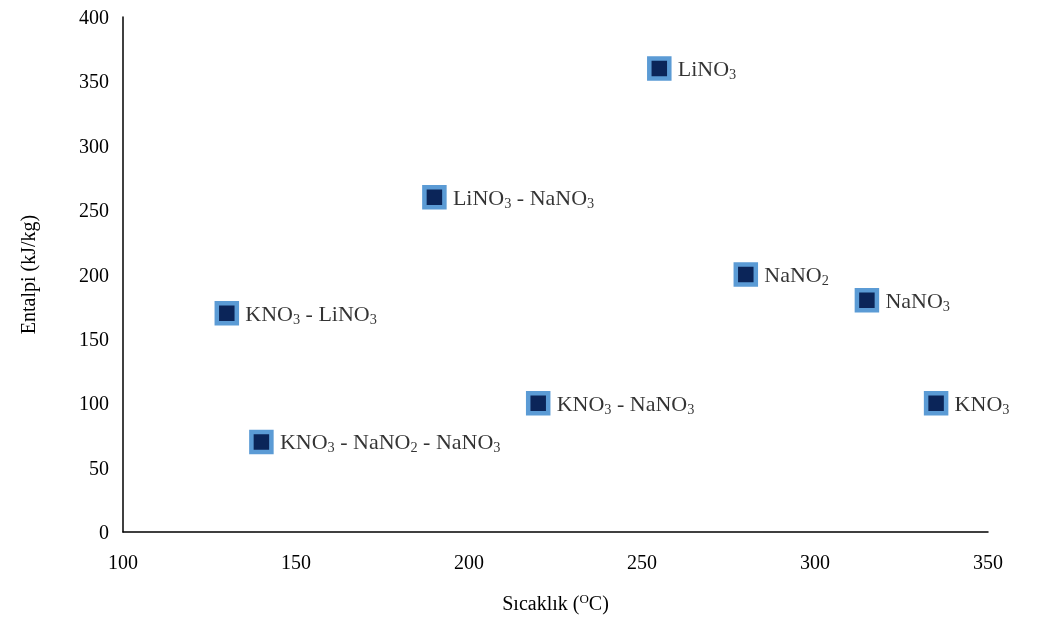 The width and height of the screenshot is (1045, 635). Describe the element at coordinates (815, 562) in the screenshot. I see `x-tick-label: 300` at that location.